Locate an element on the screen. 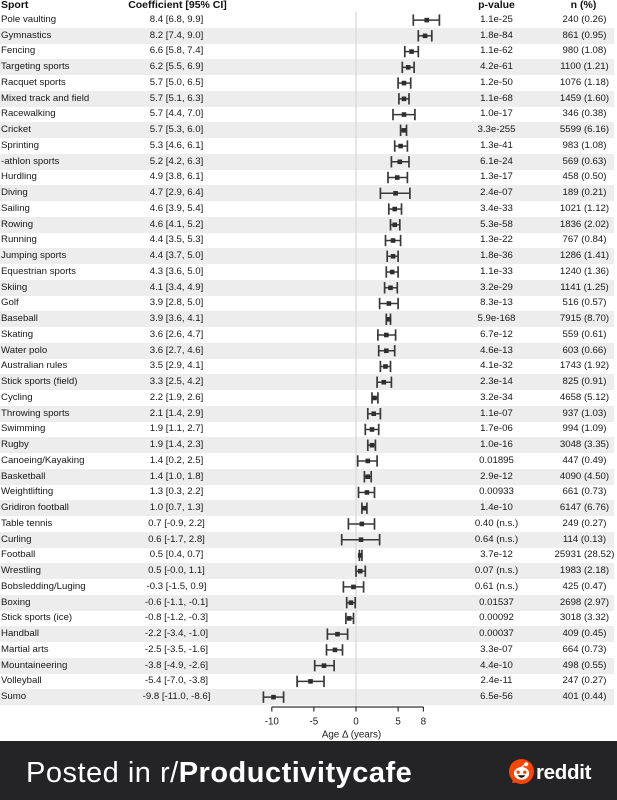  svg-text: -10 is located at coordinates (272, 722).